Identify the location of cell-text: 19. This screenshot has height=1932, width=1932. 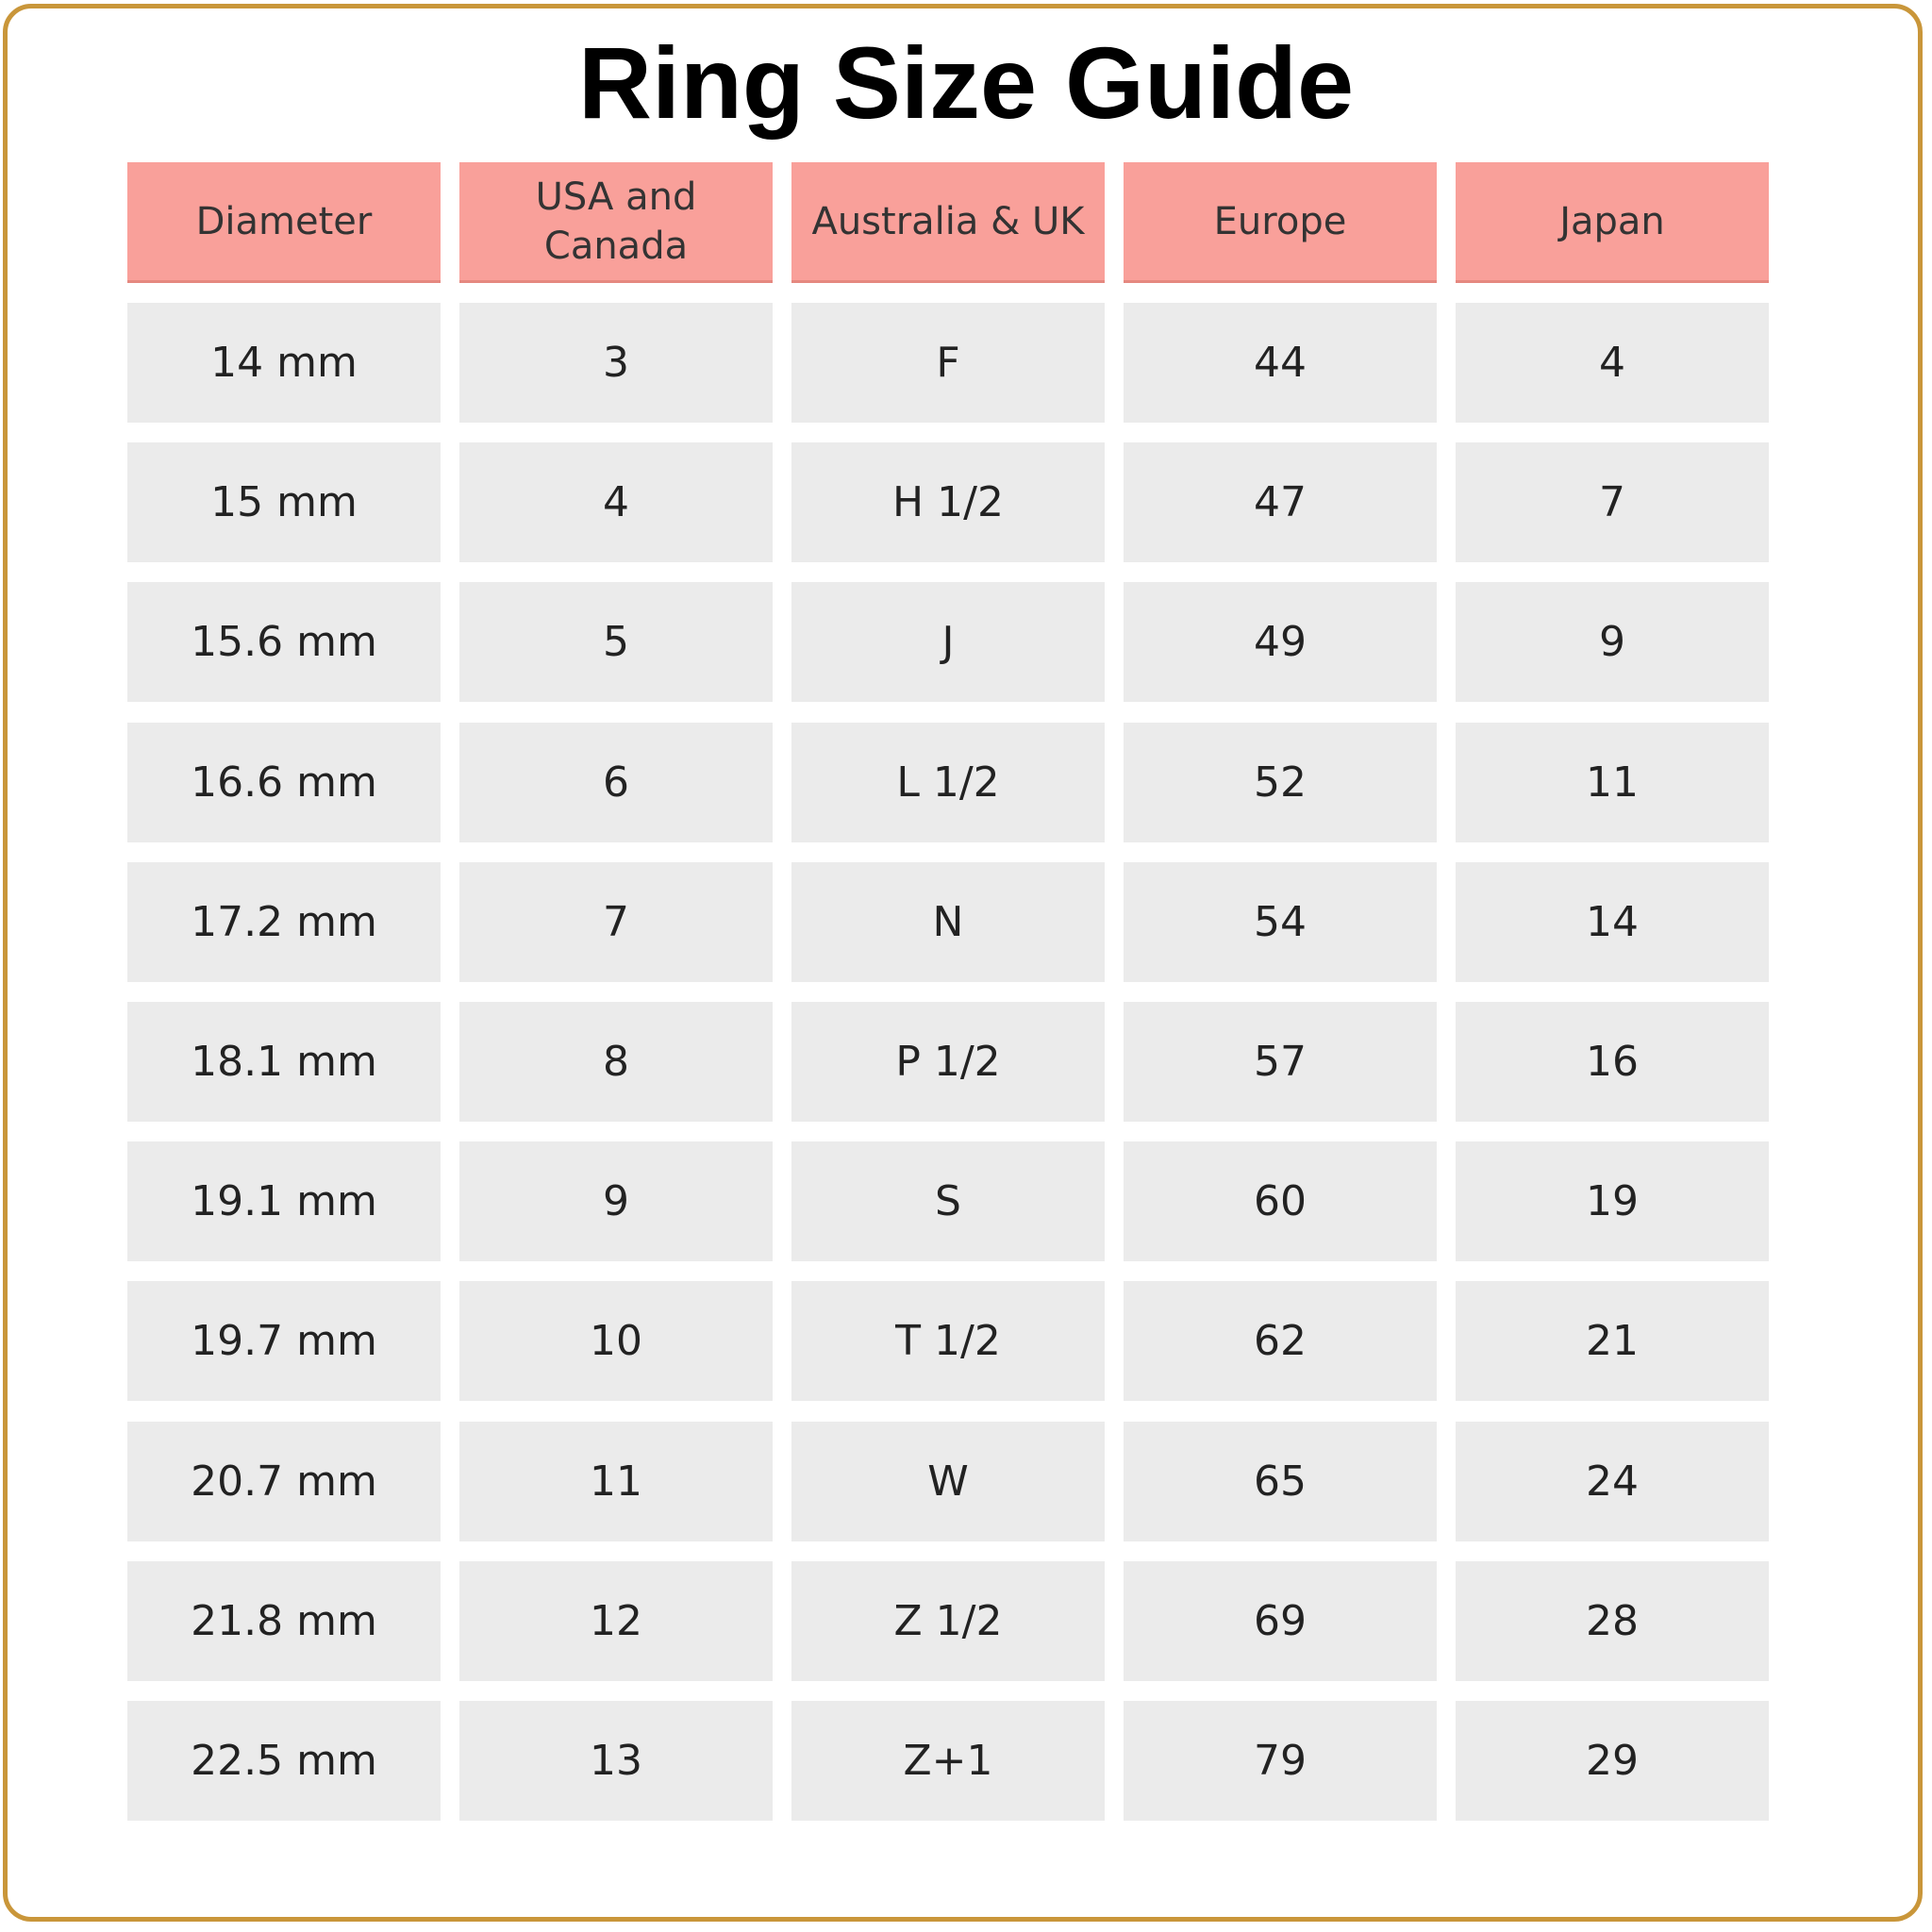
(1613, 1201).